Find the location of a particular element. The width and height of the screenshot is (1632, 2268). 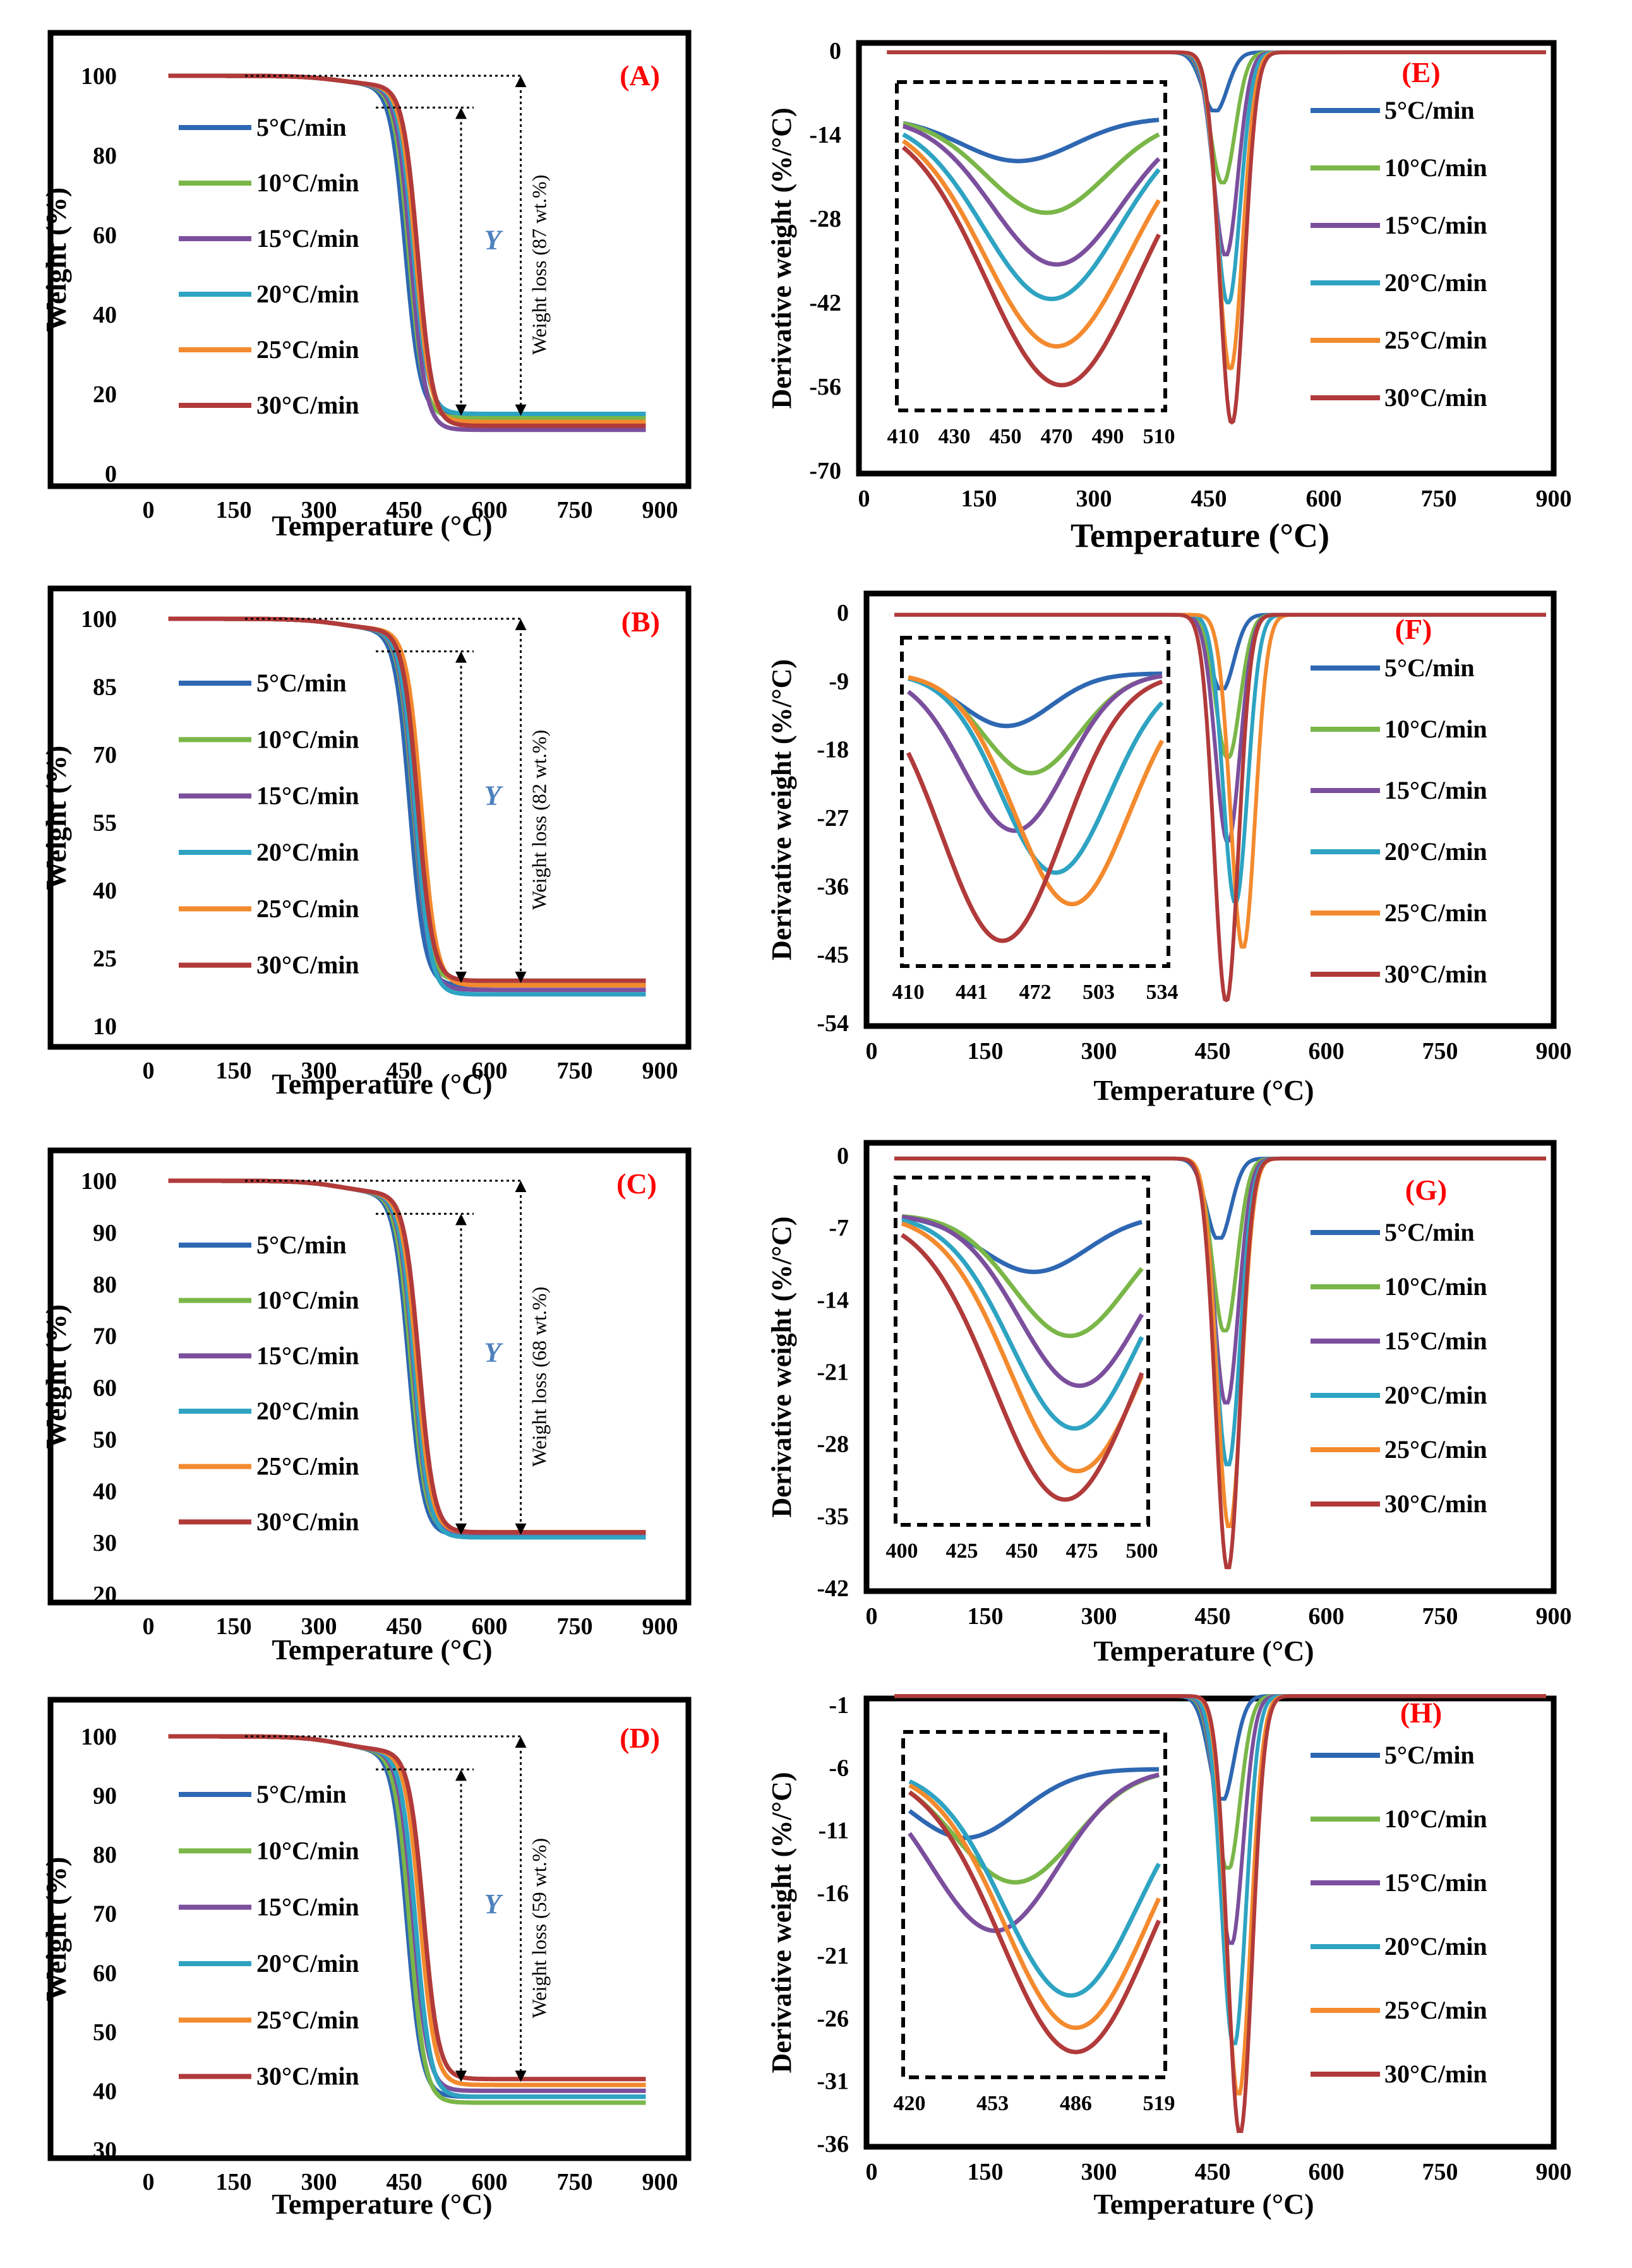

y-marker-label: Y is located at coordinates (494, 240).